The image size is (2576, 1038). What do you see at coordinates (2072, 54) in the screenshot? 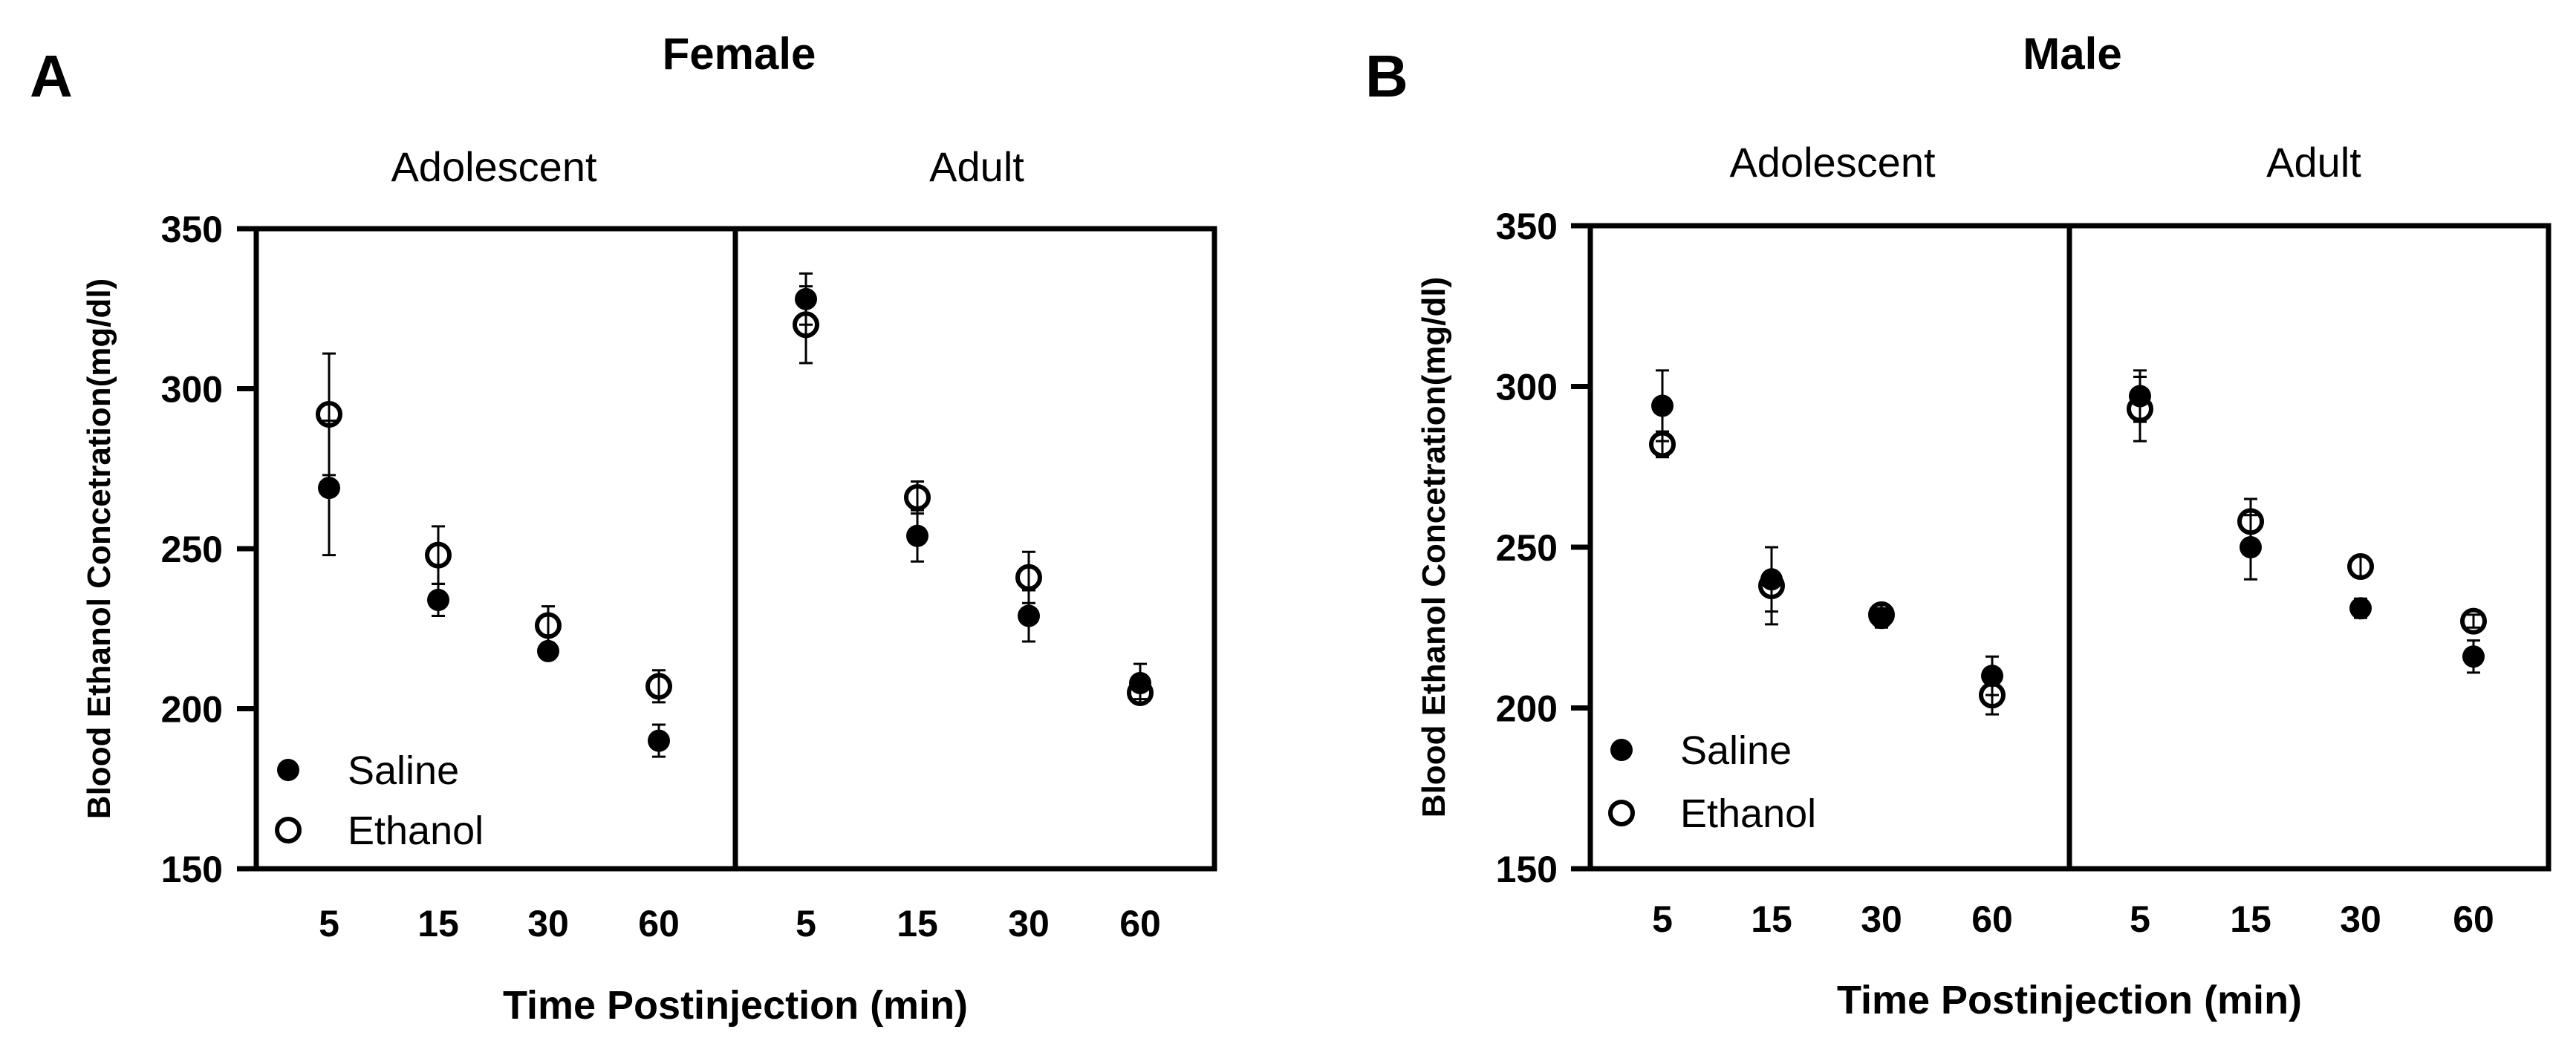
I see `panel-title: Male` at bounding box center [2072, 54].